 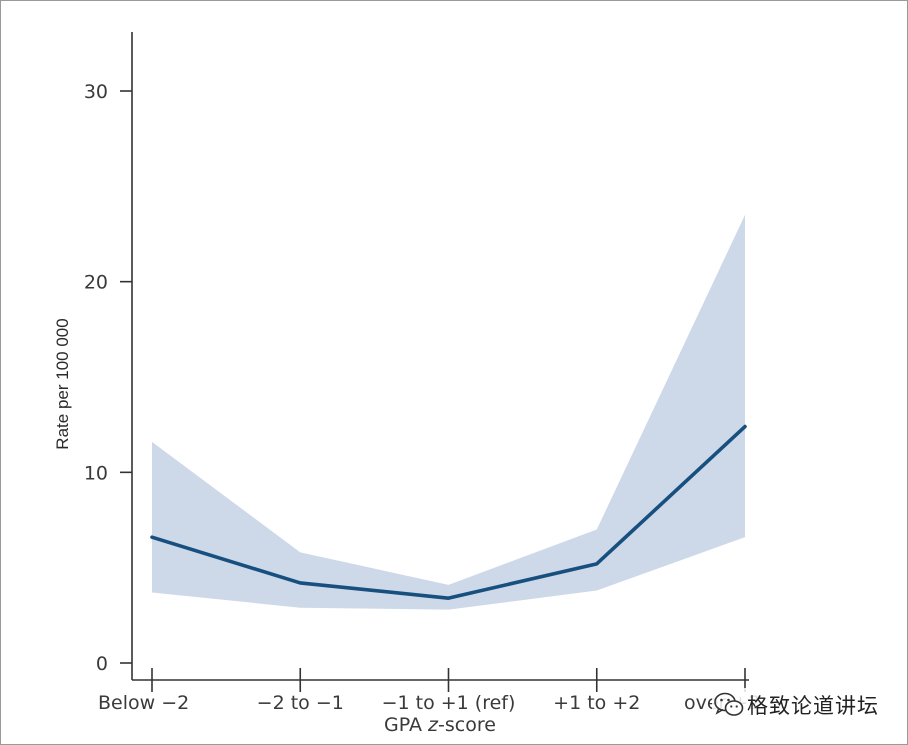 What do you see at coordinates (449, 703) in the screenshot?
I see `x-tick-label: −1 to +1 (ref)` at bounding box center [449, 703].